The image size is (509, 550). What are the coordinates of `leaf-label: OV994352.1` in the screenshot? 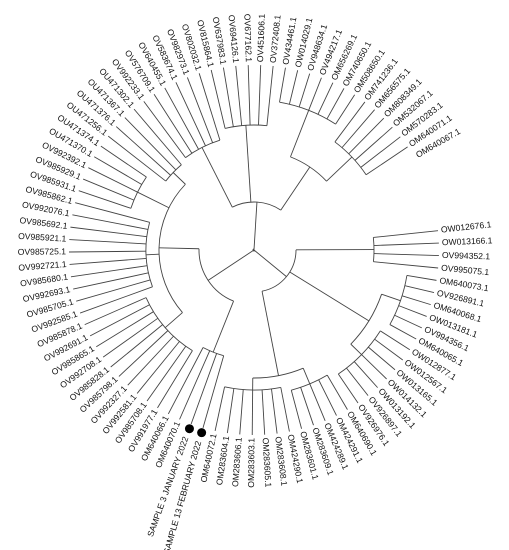 It's located at (466, 255).